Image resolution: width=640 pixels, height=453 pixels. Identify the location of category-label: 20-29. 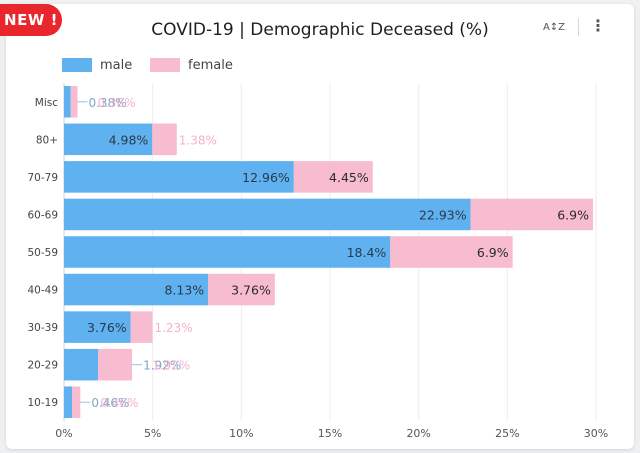
(42, 366).